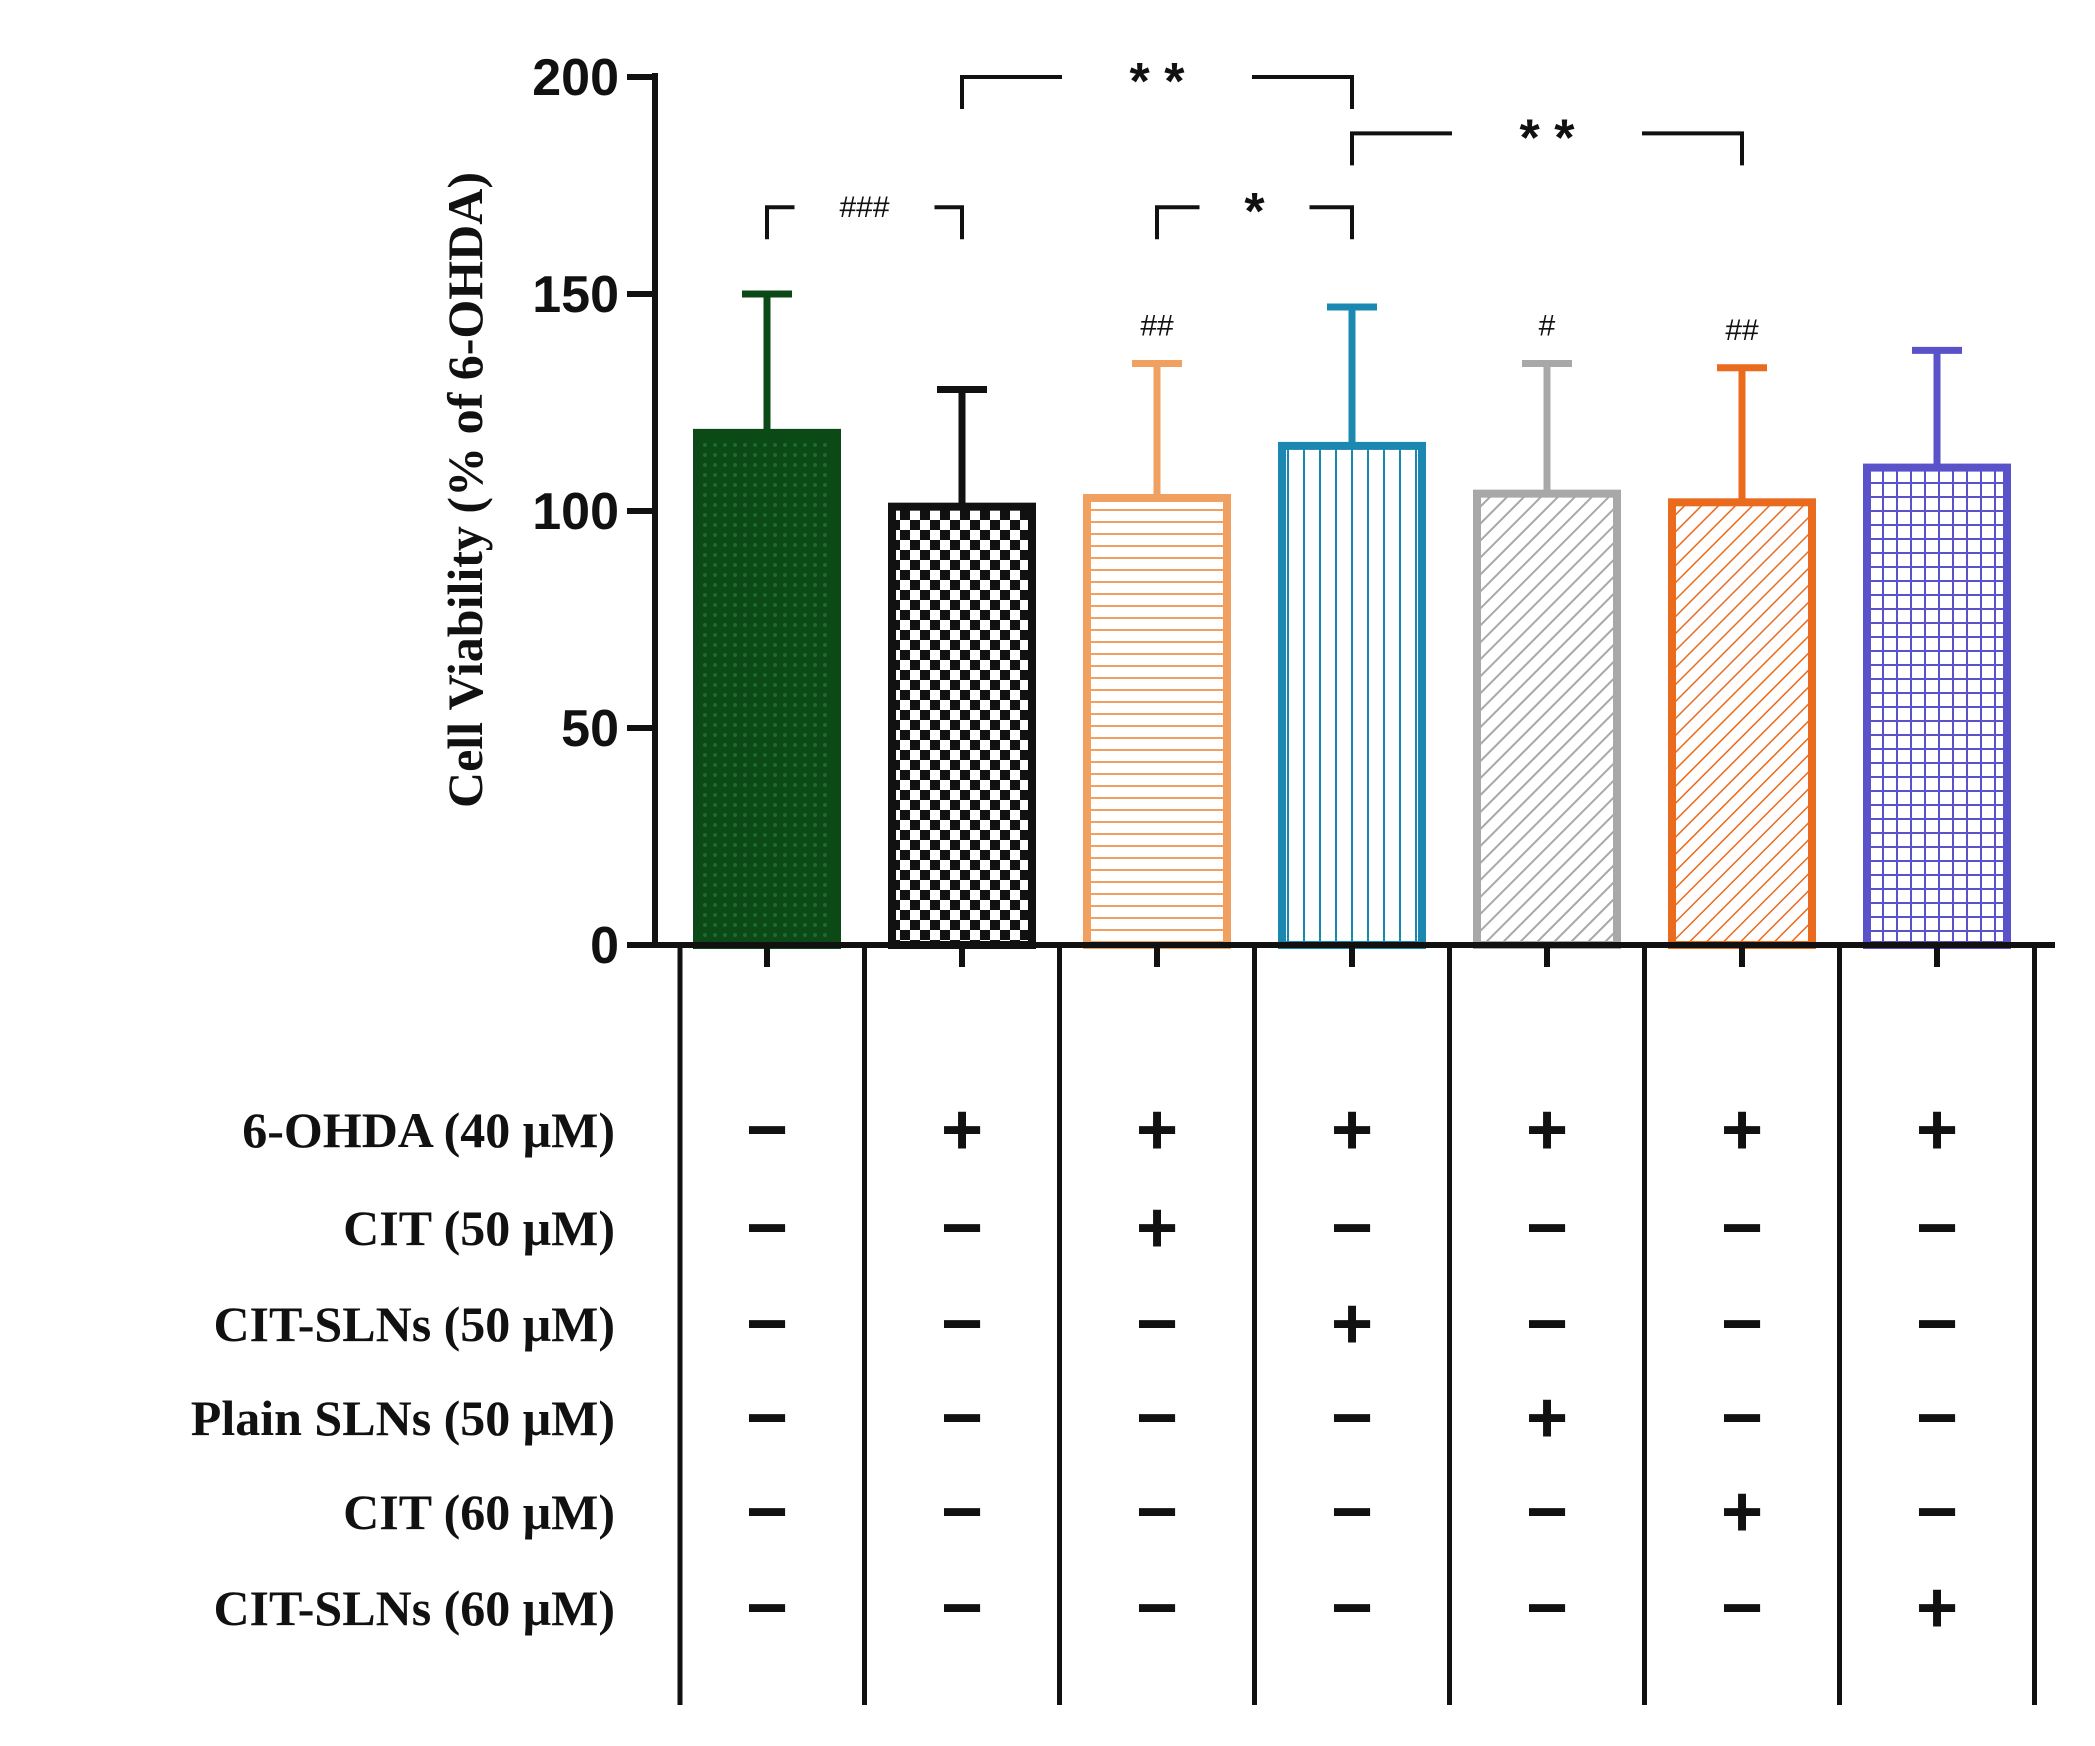  I want to click on y-tick-label-100: 100, so click(575, 512).